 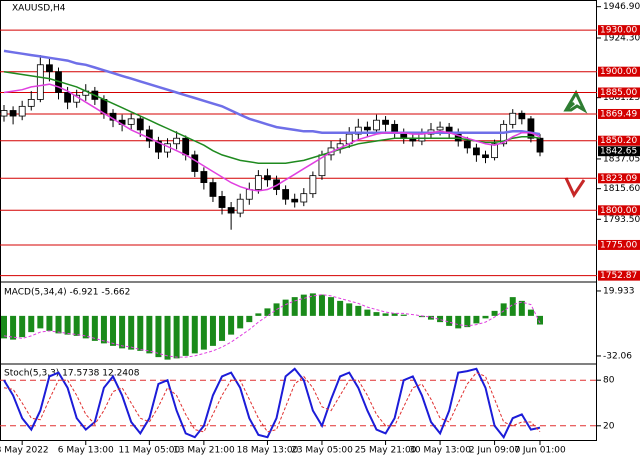 What do you see at coordinates (621, 189) in the screenshot?
I see `y-tick-label: 1815.60` at bounding box center [621, 189].